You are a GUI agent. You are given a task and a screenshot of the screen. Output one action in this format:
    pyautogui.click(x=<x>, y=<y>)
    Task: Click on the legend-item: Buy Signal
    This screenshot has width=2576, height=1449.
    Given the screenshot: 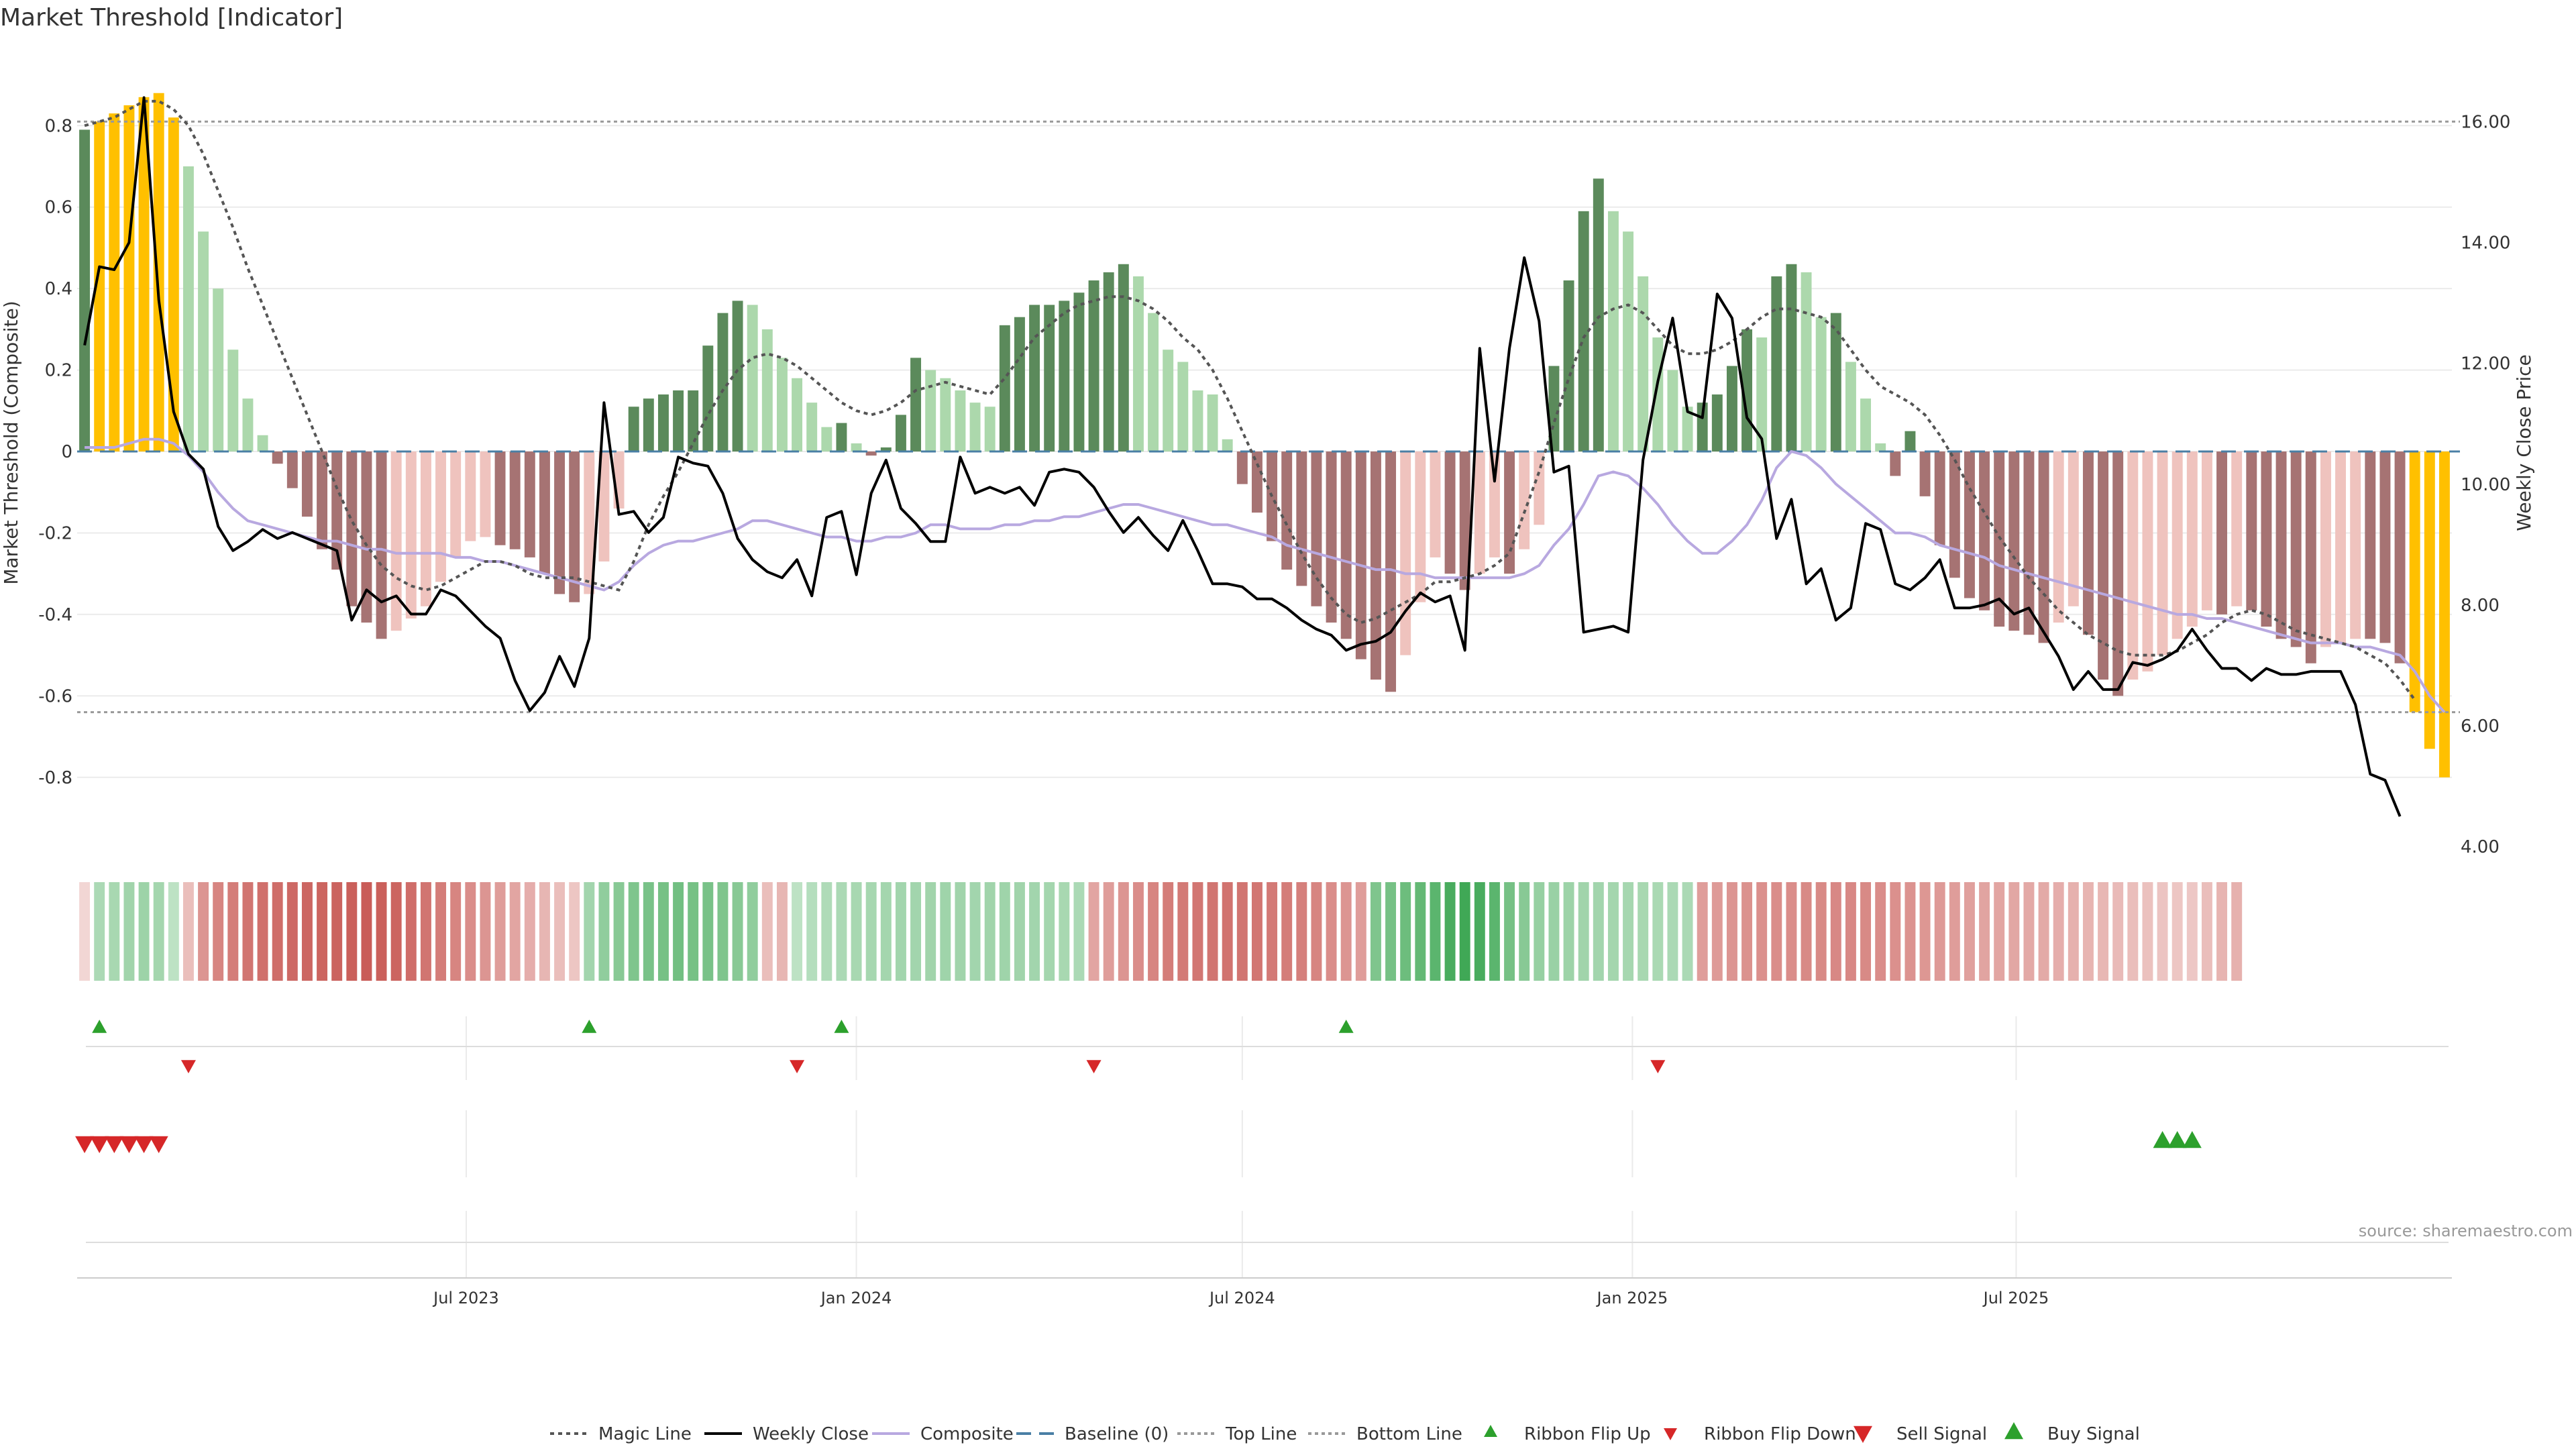 What is the action you would take?
    pyautogui.click(x=2072, y=1433)
    